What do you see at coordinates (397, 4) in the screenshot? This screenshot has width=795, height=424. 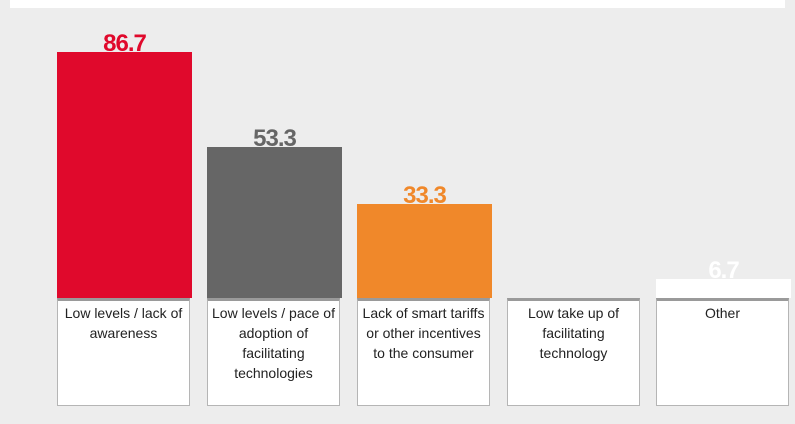 I see `top-strip` at bounding box center [397, 4].